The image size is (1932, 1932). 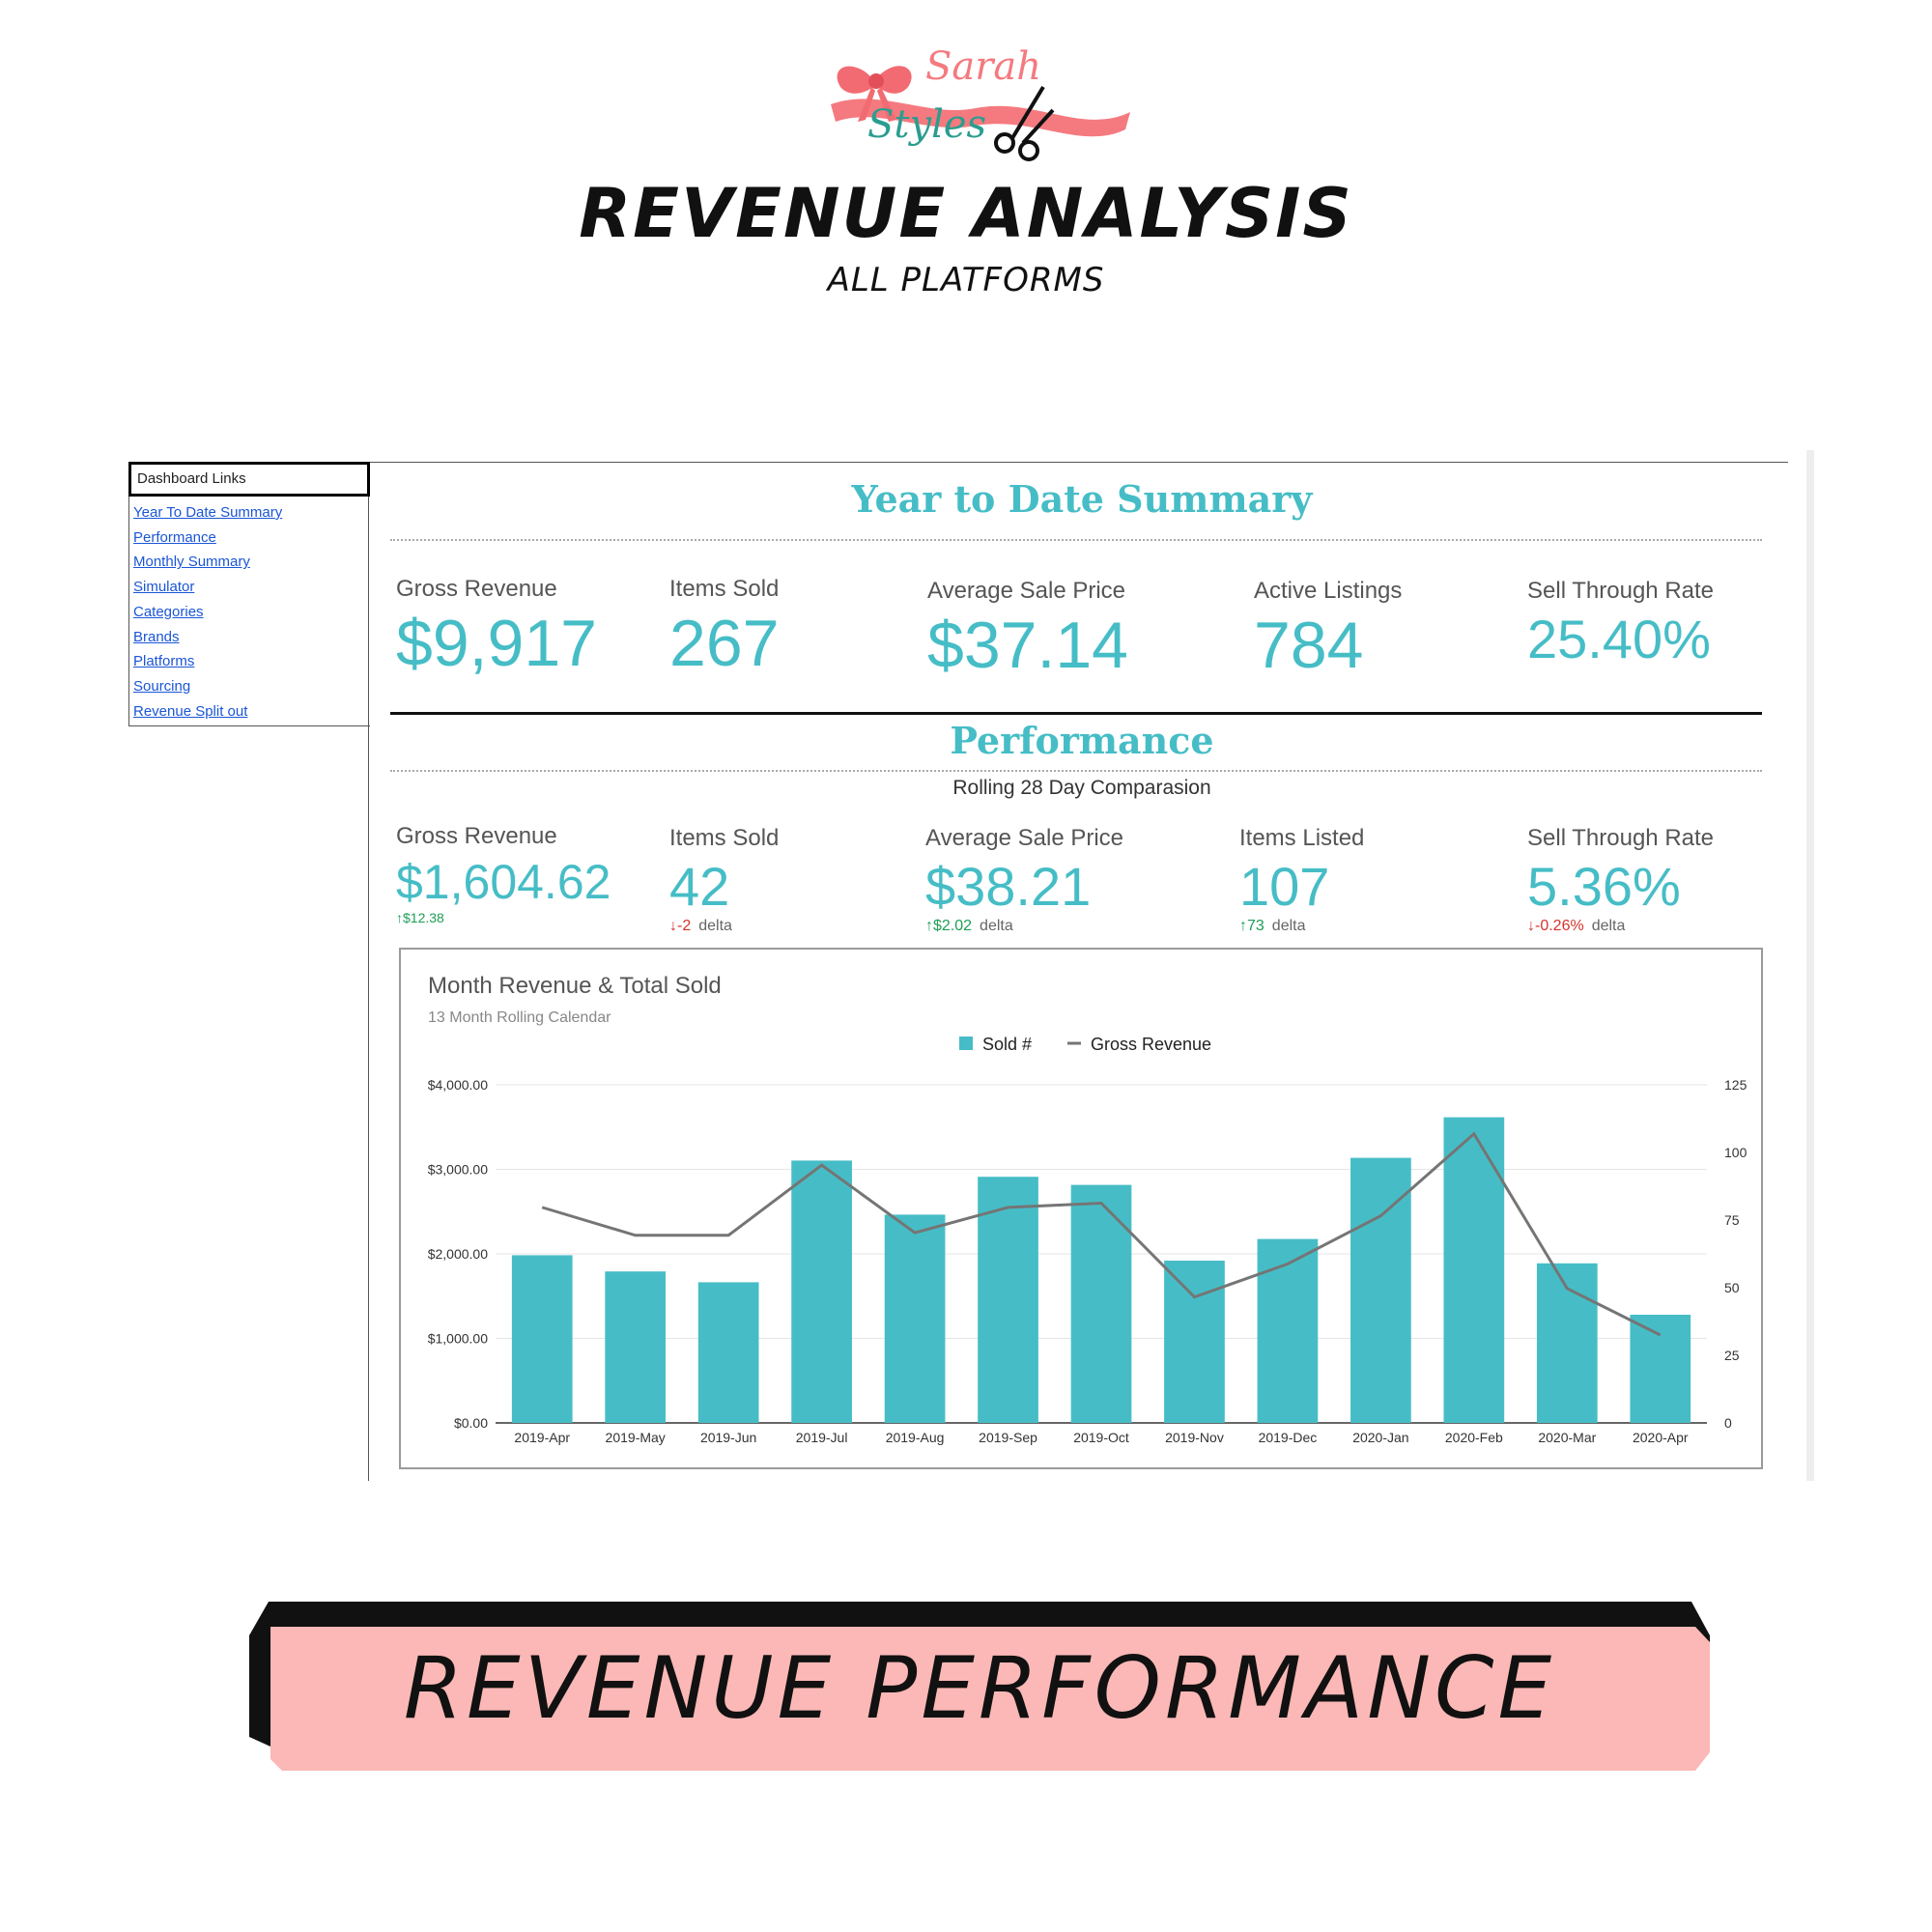 I want to click on section-banner: REVENUE PERFORMANCE, so click(x=979, y=1686).